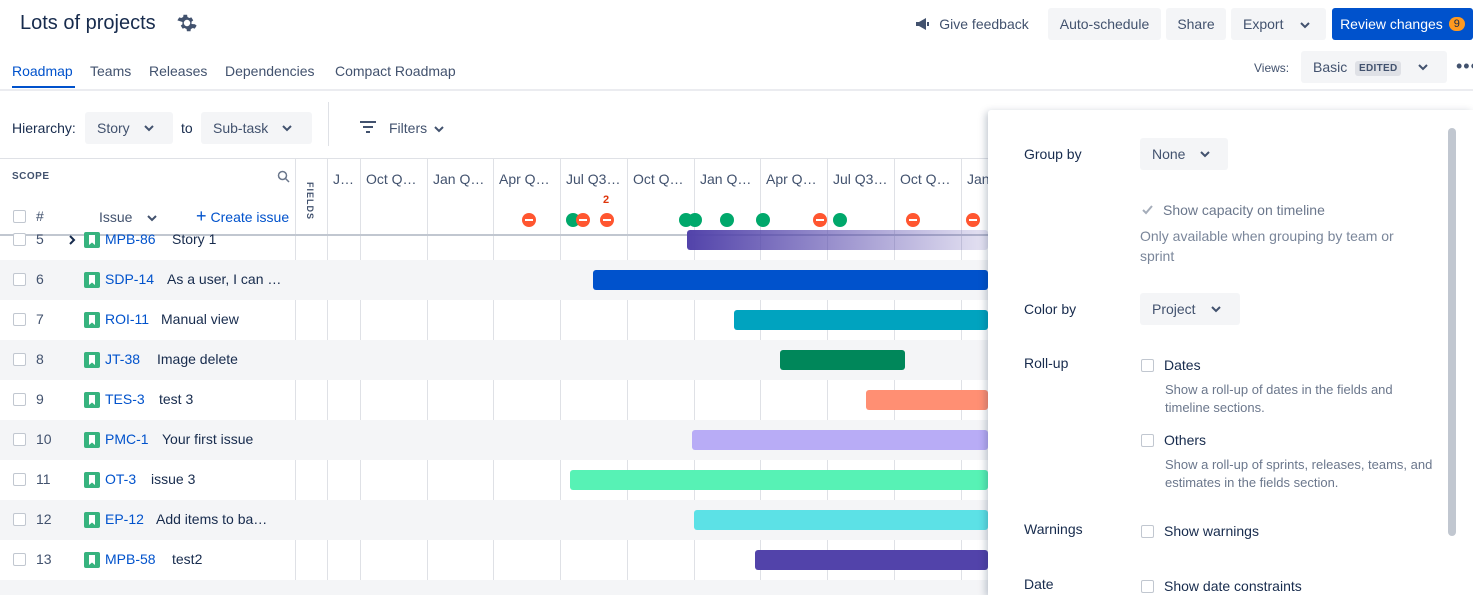  What do you see at coordinates (44, 519) in the screenshot?
I see `row-number: 12` at bounding box center [44, 519].